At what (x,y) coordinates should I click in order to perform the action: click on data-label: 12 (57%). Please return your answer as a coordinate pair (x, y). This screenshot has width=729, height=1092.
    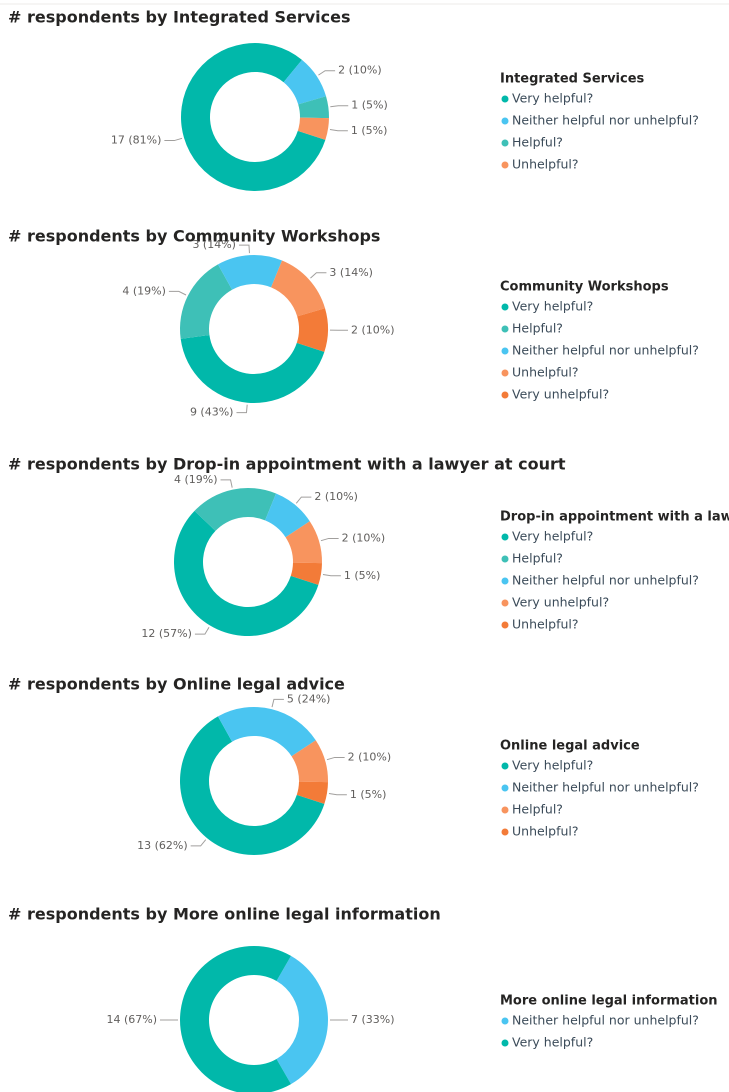
    Looking at the image, I should click on (166, 633).